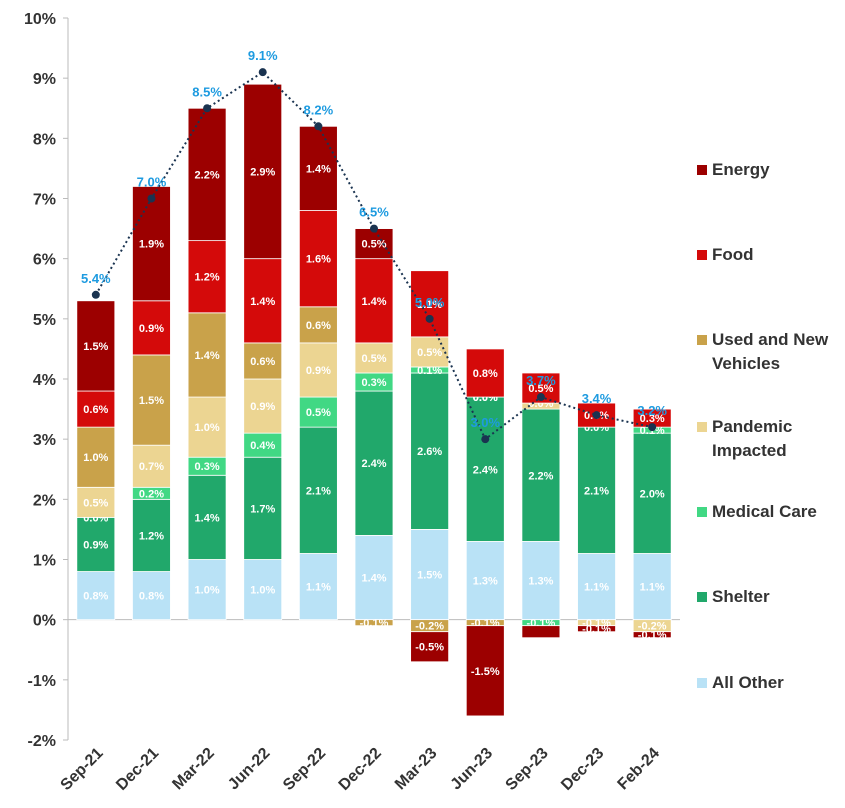  I want to click on data-label: -0.5%, so click(429, 648).